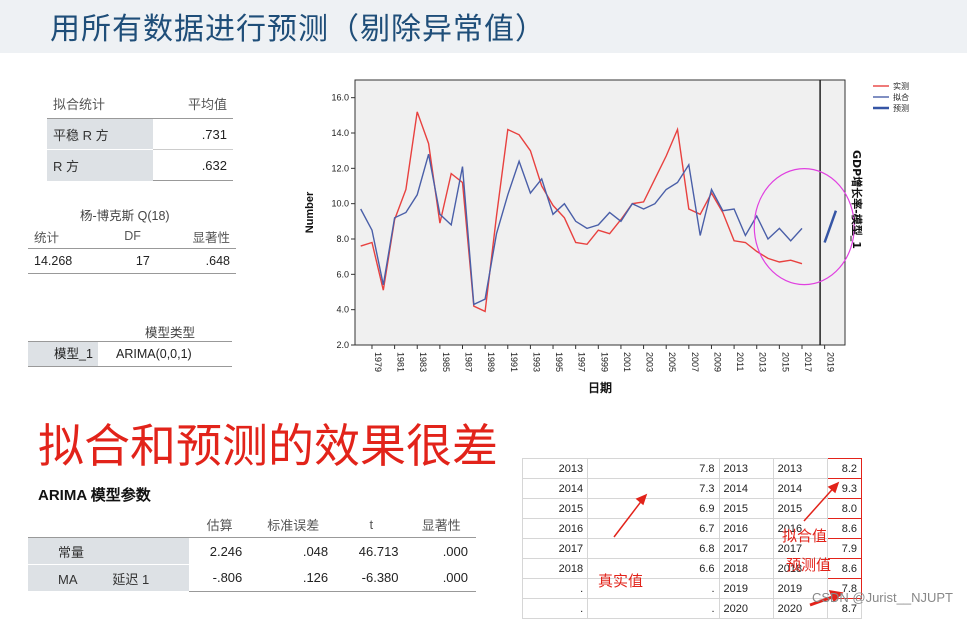  I want to click on x-tick-label: 1987, so click(469, 362).